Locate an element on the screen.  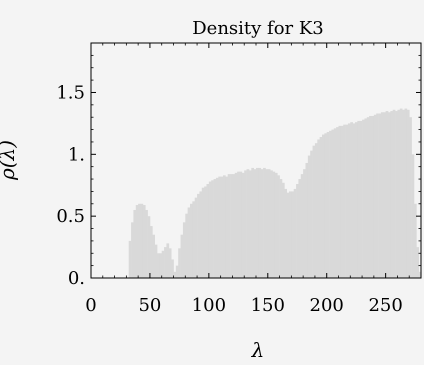
chart-title: Density for K3 is located at coordinates (258, 28).